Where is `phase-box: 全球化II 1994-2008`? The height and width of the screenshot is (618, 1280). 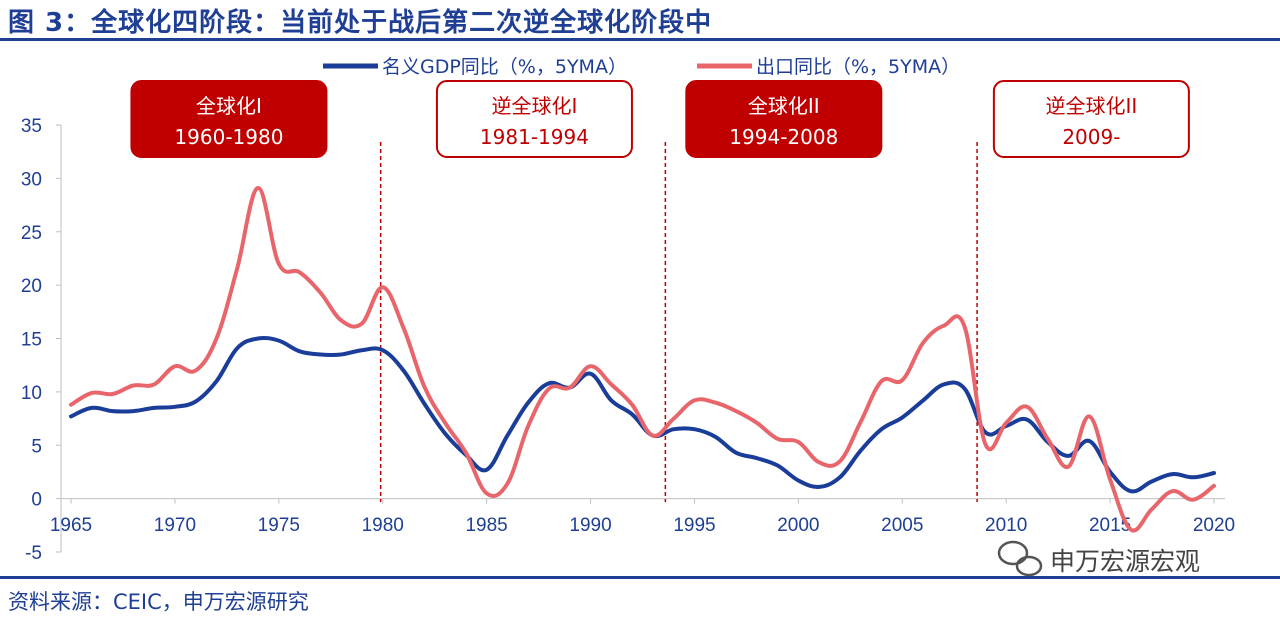 phase-box: 全球化II 1994-2008 is located at coordinates (784, 119).